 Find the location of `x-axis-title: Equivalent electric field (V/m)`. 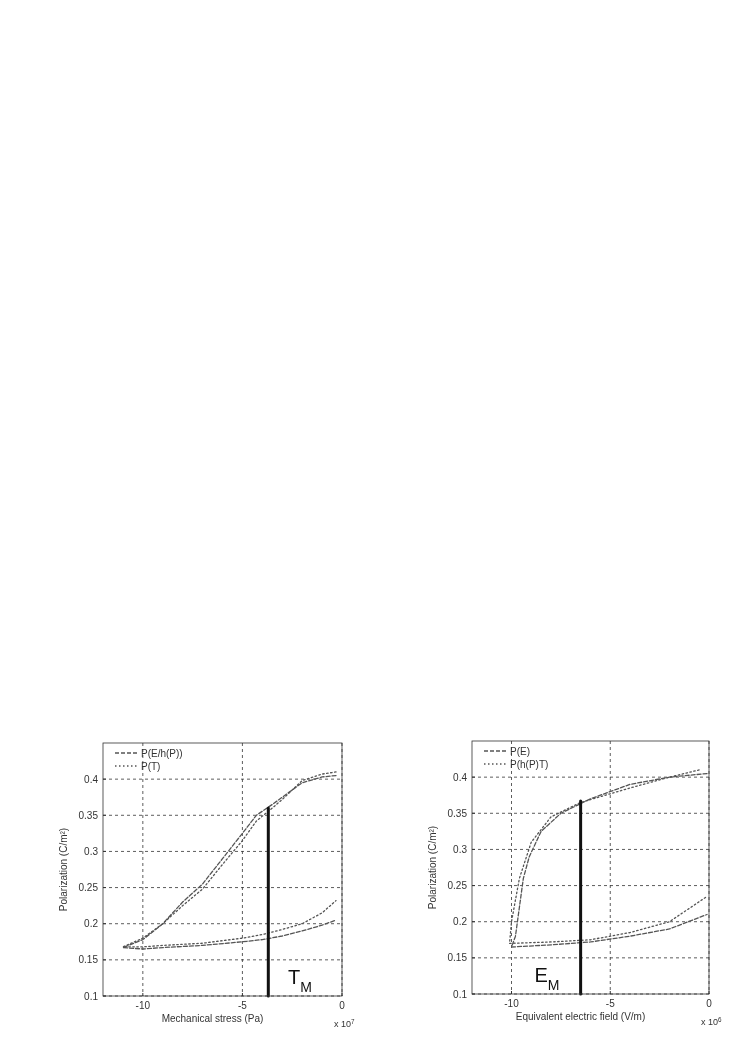

x-axis-title: Equivalent electric field (V/m) is located at coordinates (580, 1016).